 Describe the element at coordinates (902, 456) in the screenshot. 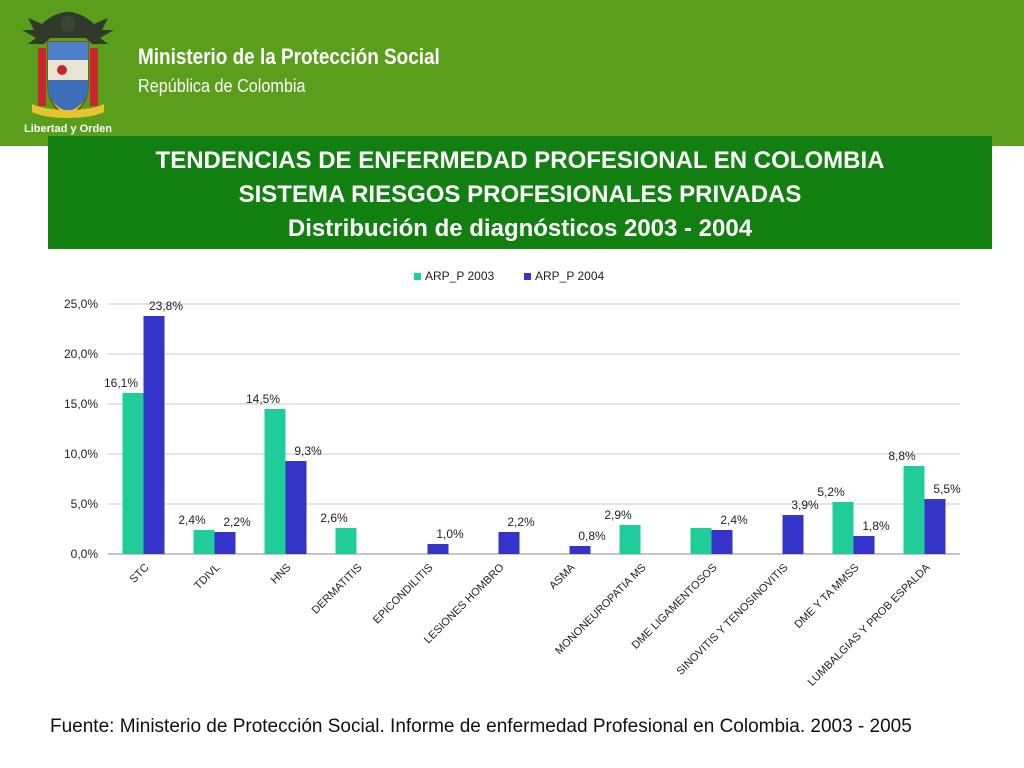

I see `data-label: 8,8%` at that location.